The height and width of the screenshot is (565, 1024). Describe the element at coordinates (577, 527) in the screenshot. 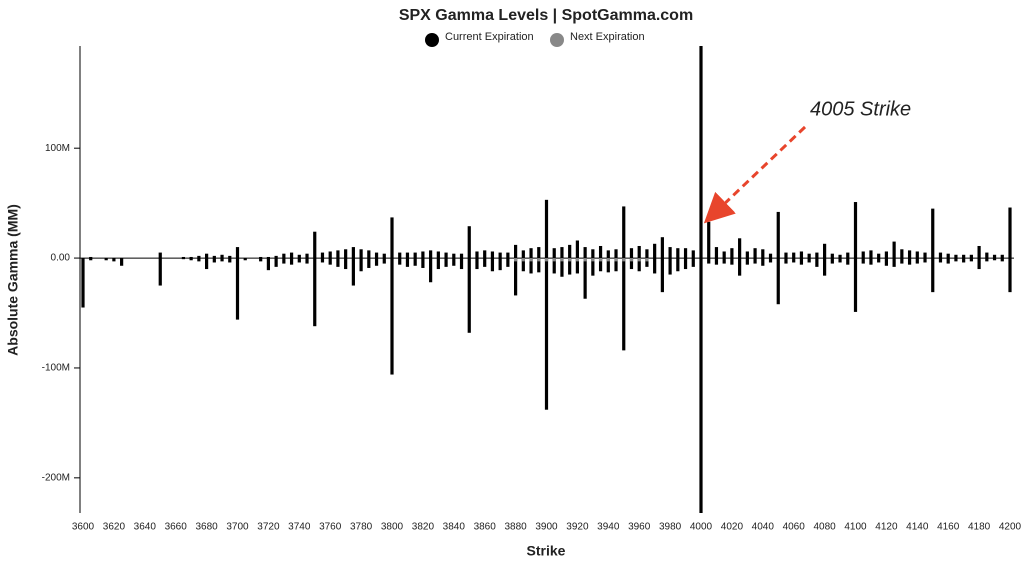

I see `x-tick-label: 3920` at that location.